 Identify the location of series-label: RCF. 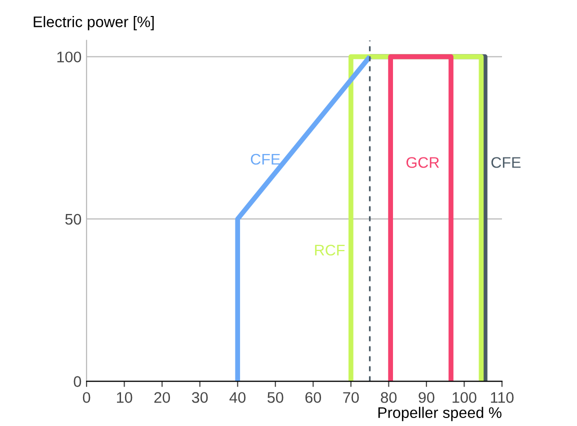
(330, 250).